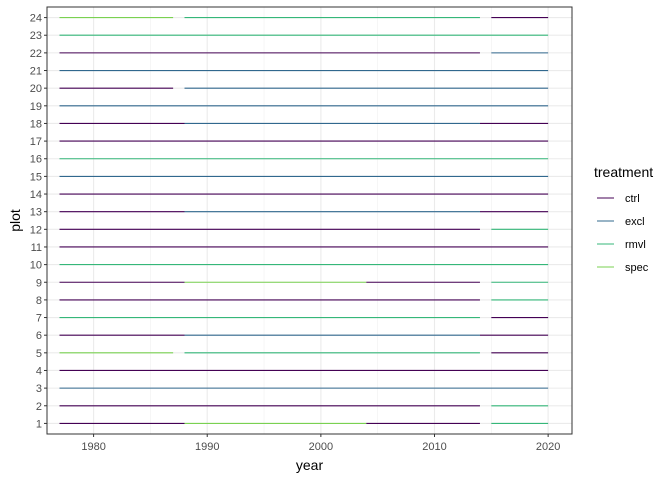 This screenshot has height=480, width=672. What do you see at coordinates (36, 230) in the screenshot?
I see `y-tick-label: 12` at bounding box center [36, 230].